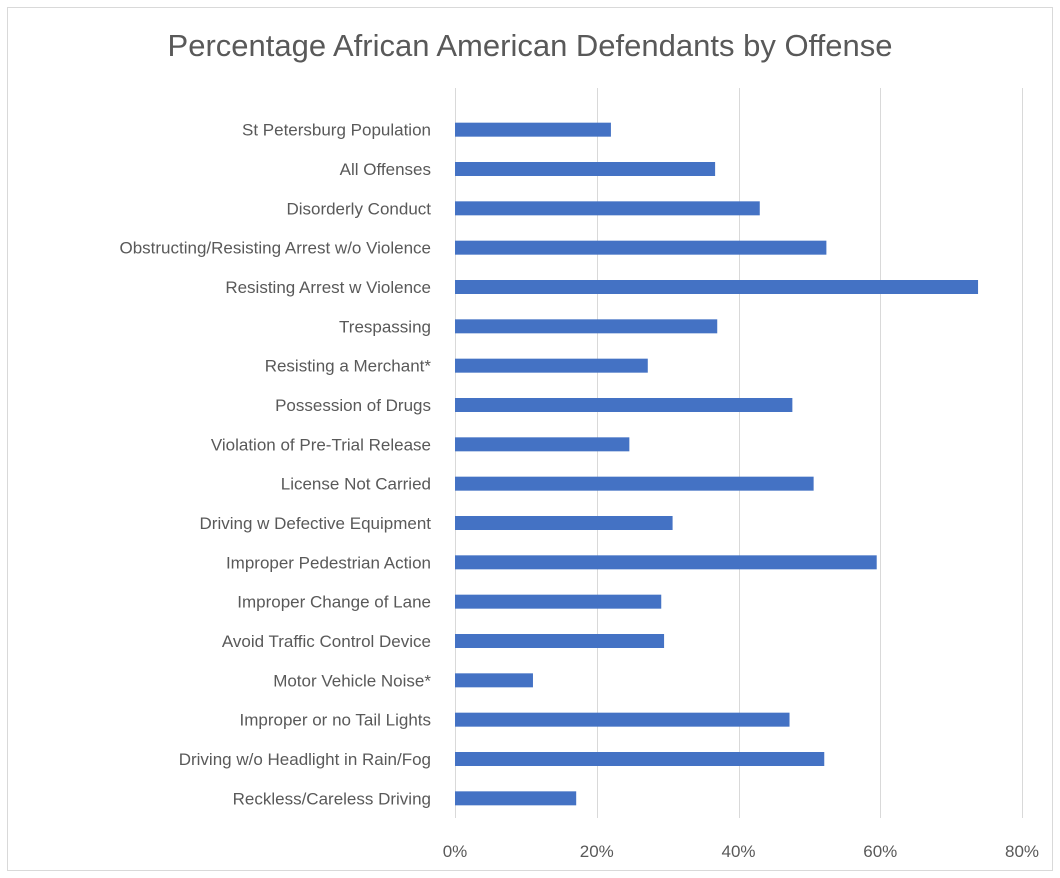 This screenshot has height=878, width=1060. What do you see at coordinates (738, 851) in the screenshot?
I see `x-tick-label: 40%` at bounding box center [738, 851].